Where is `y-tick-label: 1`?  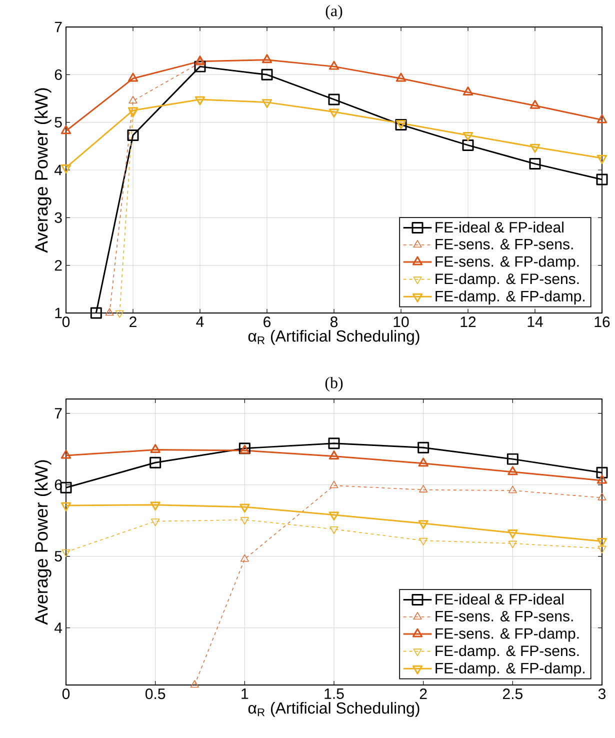
y-tick-label: 1 is located at coordinates (58, 313).